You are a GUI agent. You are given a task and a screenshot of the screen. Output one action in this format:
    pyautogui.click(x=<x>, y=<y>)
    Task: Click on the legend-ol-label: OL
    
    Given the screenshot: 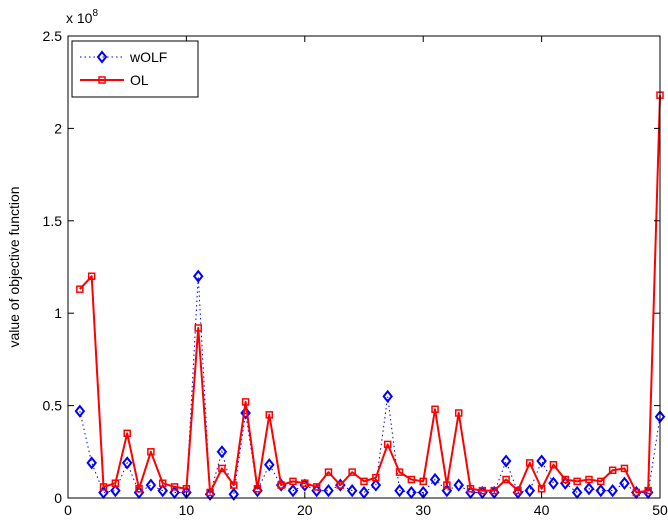 What is the action you would take?
    pyautogui.click(x=139, y=80)
    